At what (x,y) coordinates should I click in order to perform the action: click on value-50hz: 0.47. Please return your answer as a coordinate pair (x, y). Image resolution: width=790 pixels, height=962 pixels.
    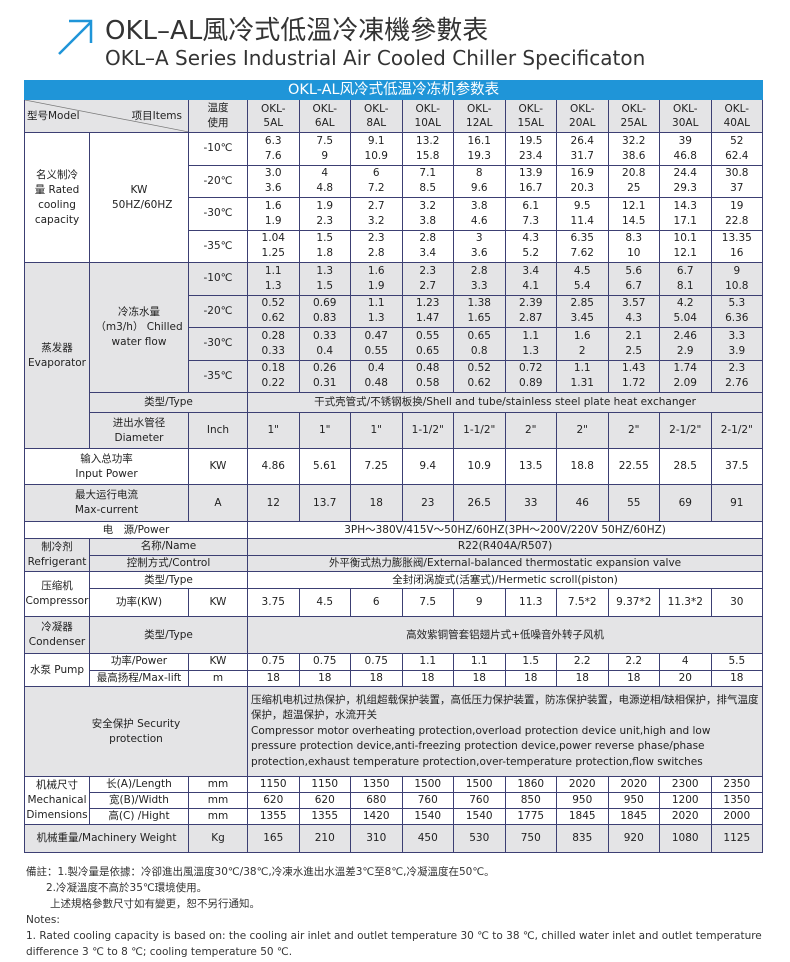
    Looking at the image, I should click on (376, 335).